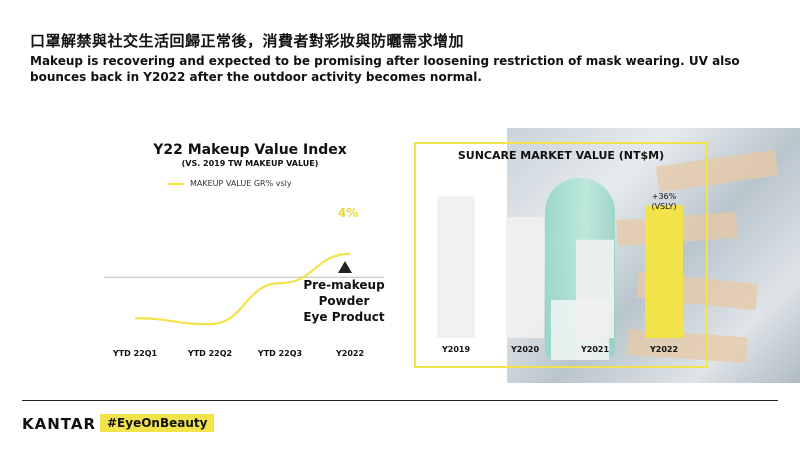 The width and height of the screenshot is (800, 450). I want to click on annotation-line-3: Eye Product, so click(344, 317).